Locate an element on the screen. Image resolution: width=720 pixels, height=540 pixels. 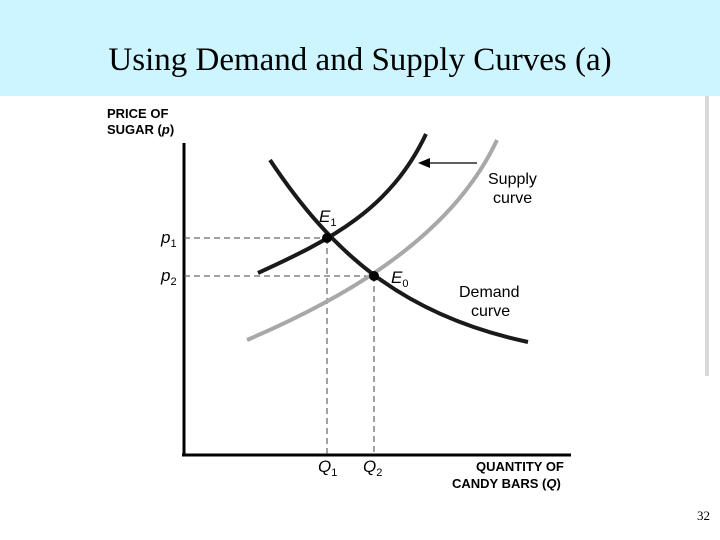
guide-lines is located at coordinates (279, 346).